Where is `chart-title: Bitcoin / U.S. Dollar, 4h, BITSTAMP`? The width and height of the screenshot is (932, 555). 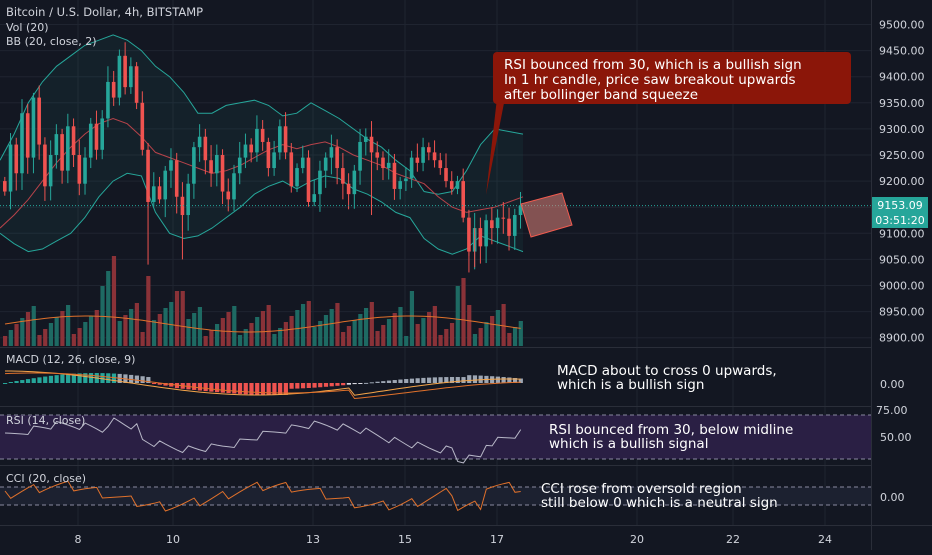
chart-title: Bitcoin / U.S. Dollar, 4h, BITSTAMP is located at coordinates (104, 12).